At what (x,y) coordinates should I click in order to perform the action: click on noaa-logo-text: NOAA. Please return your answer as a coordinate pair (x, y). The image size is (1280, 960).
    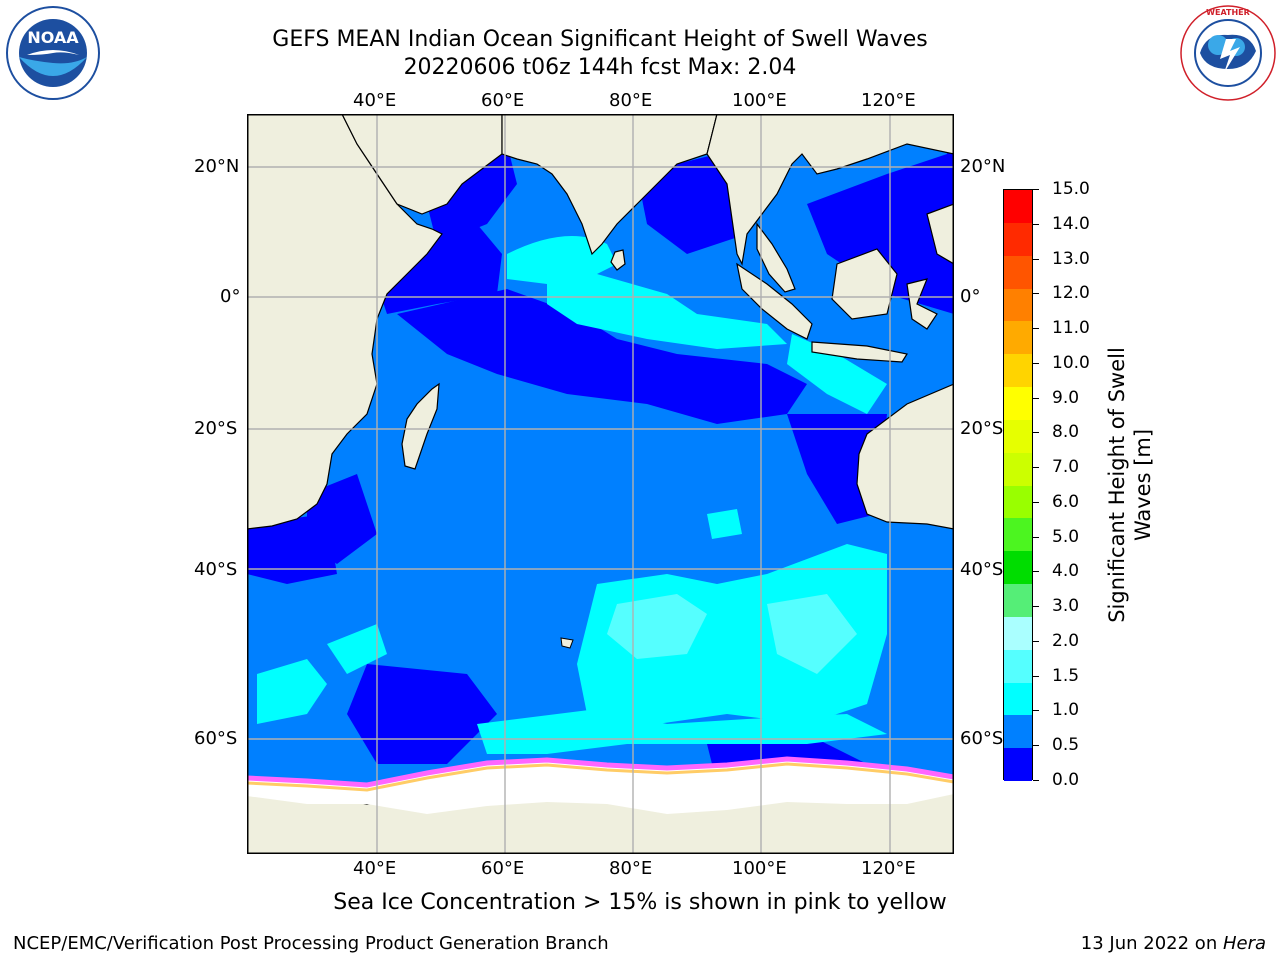
    Looking at the image, I should click on (53, 37).